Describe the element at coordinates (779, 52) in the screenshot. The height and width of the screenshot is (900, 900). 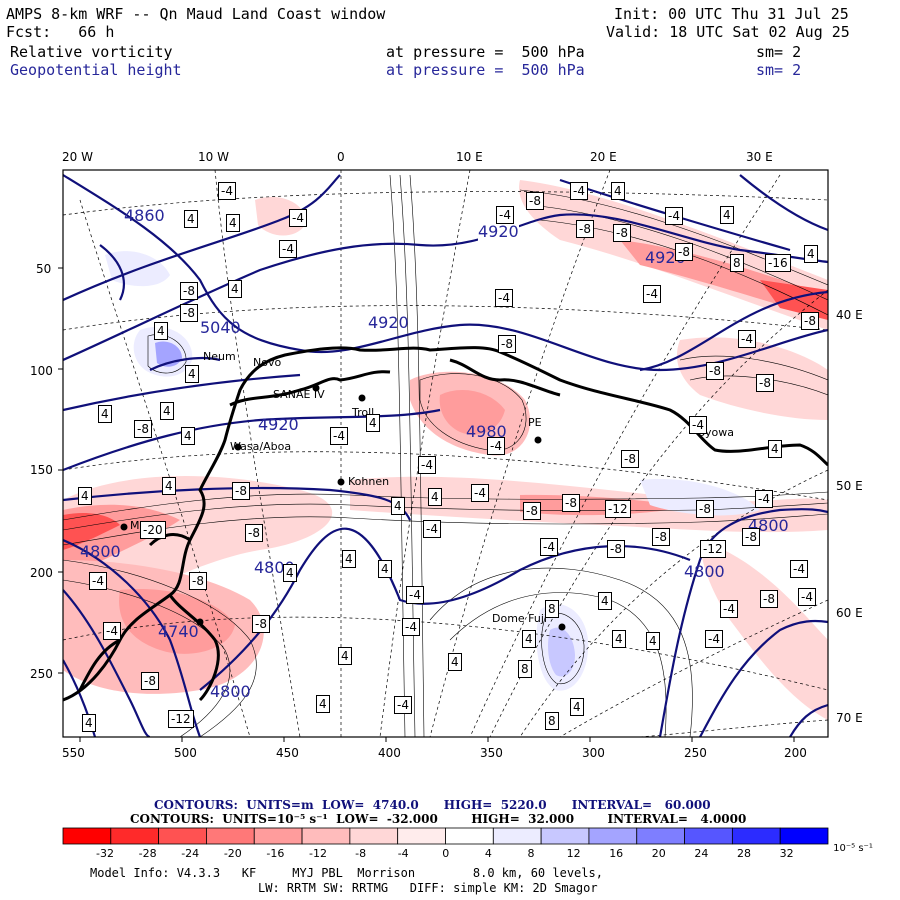
I see `field1-smoothing: sm= 2` at that location.